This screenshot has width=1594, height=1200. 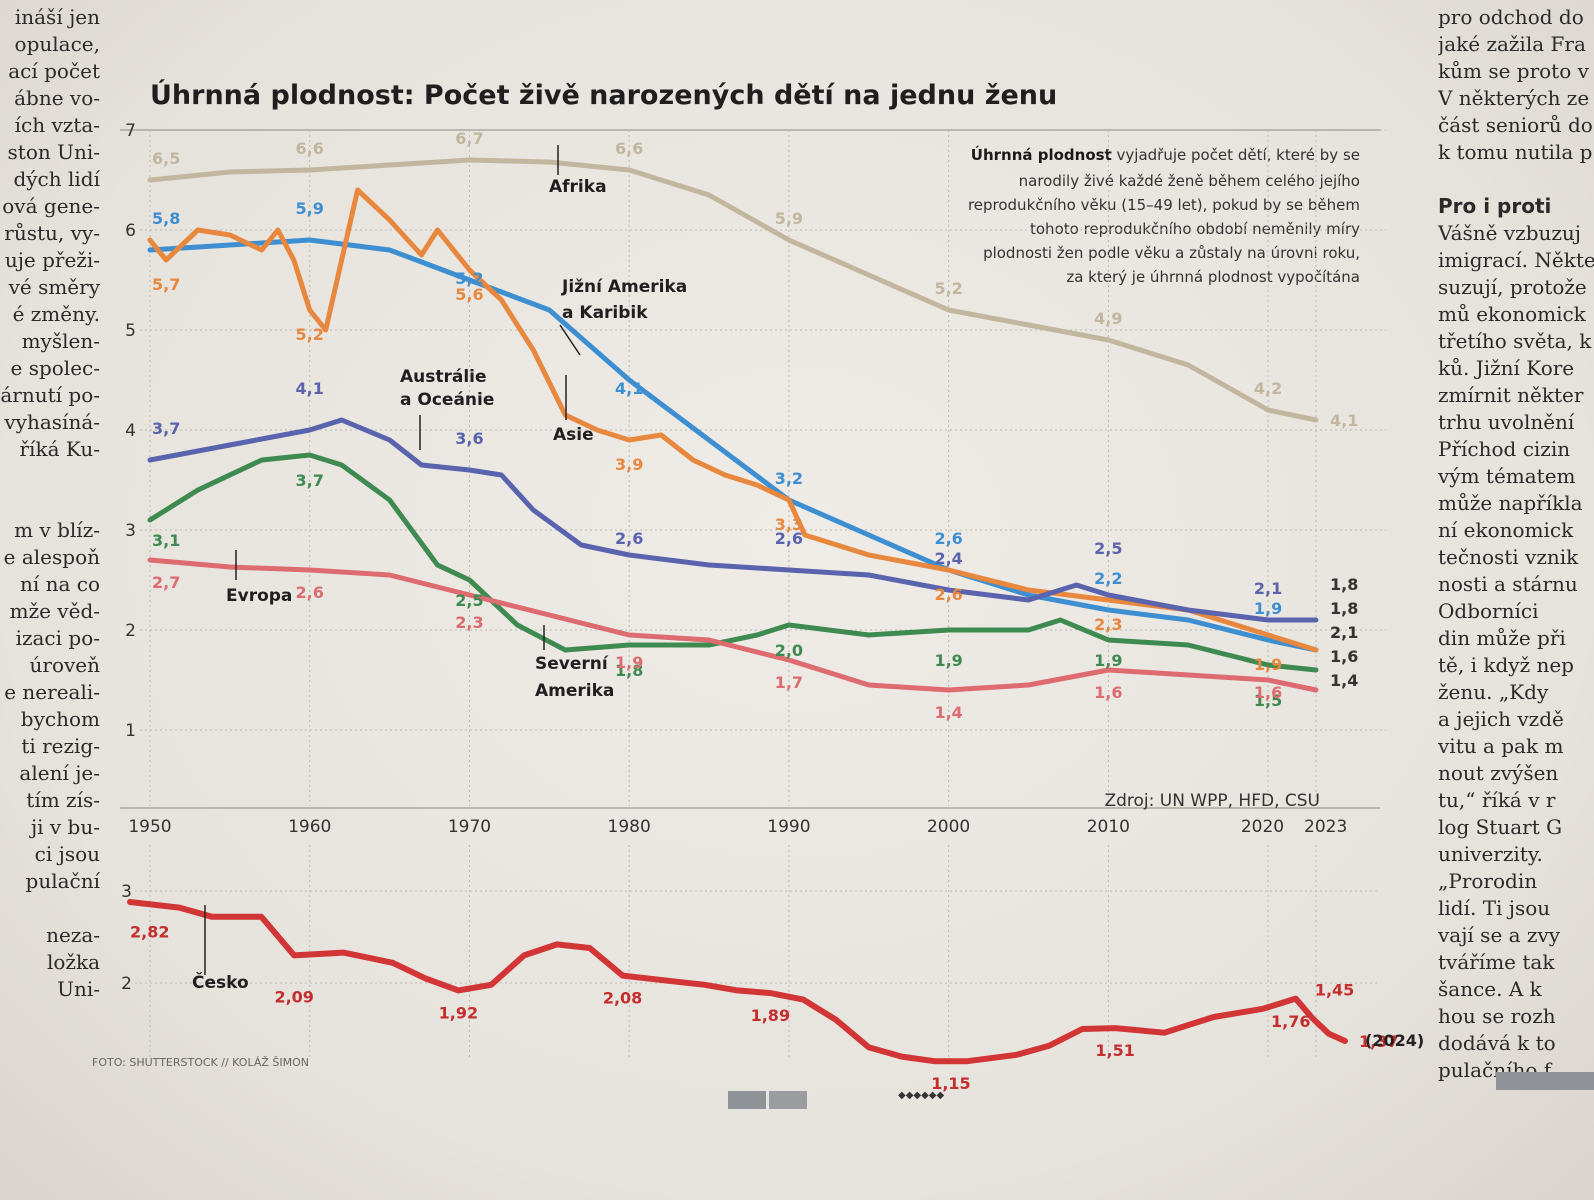 I want to click on data-label: 6,5, so click(x=166, y=158).